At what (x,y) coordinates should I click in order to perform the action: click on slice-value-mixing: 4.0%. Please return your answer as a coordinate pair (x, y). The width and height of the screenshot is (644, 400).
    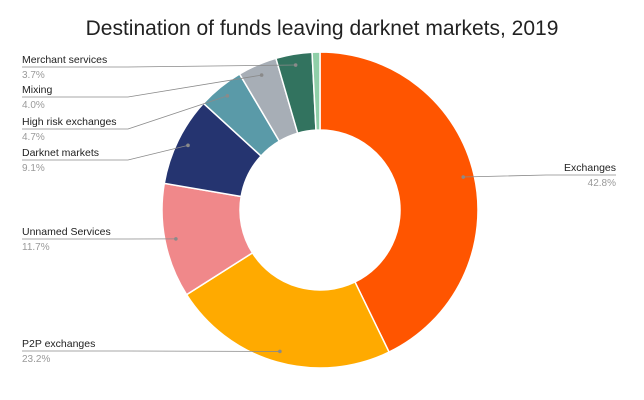
    Looking at the image, I should click on (33, 105).